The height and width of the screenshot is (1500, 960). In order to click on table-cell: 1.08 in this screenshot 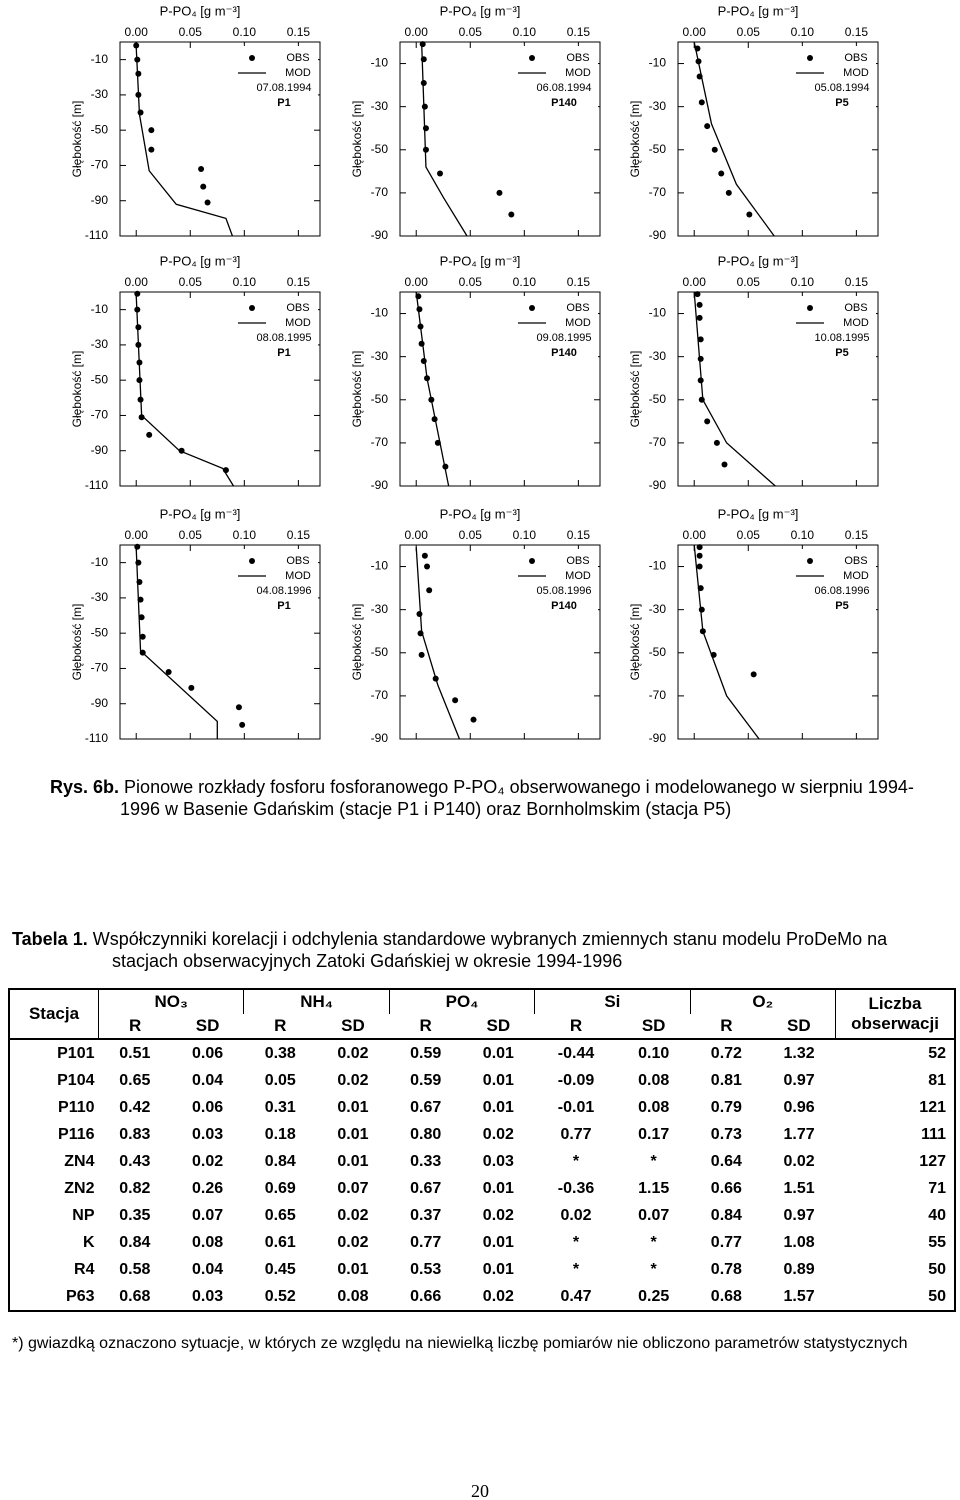, I will do `click(799, 1242)`.